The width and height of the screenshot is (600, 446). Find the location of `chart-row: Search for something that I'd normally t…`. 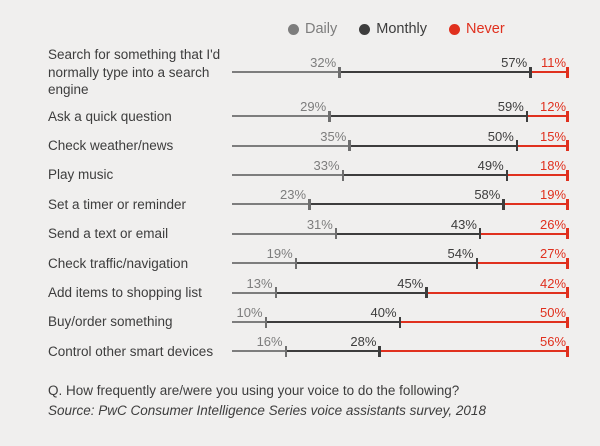

chart-row: Search for something that I'd normally t… is located at coordinates (284, 72).